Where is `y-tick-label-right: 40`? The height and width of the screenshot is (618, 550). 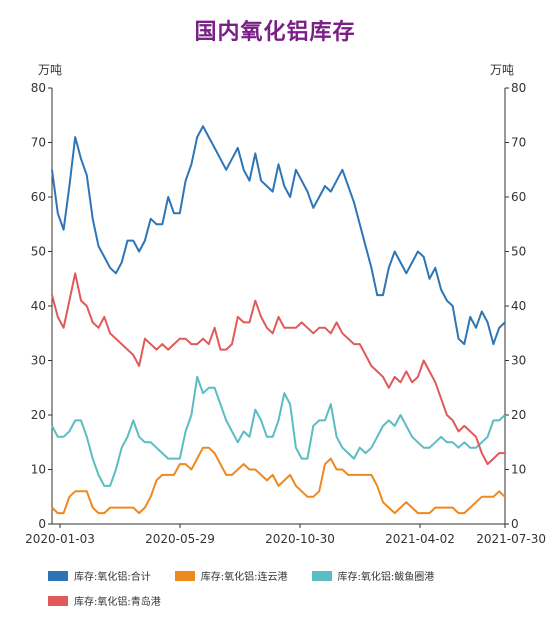 y-tick-label-right: 40 is located at coordinates (518, 306).